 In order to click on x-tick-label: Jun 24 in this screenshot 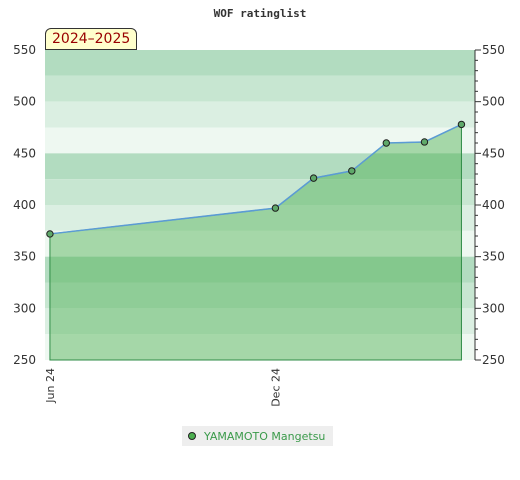, I will do `click(50, 386)`.